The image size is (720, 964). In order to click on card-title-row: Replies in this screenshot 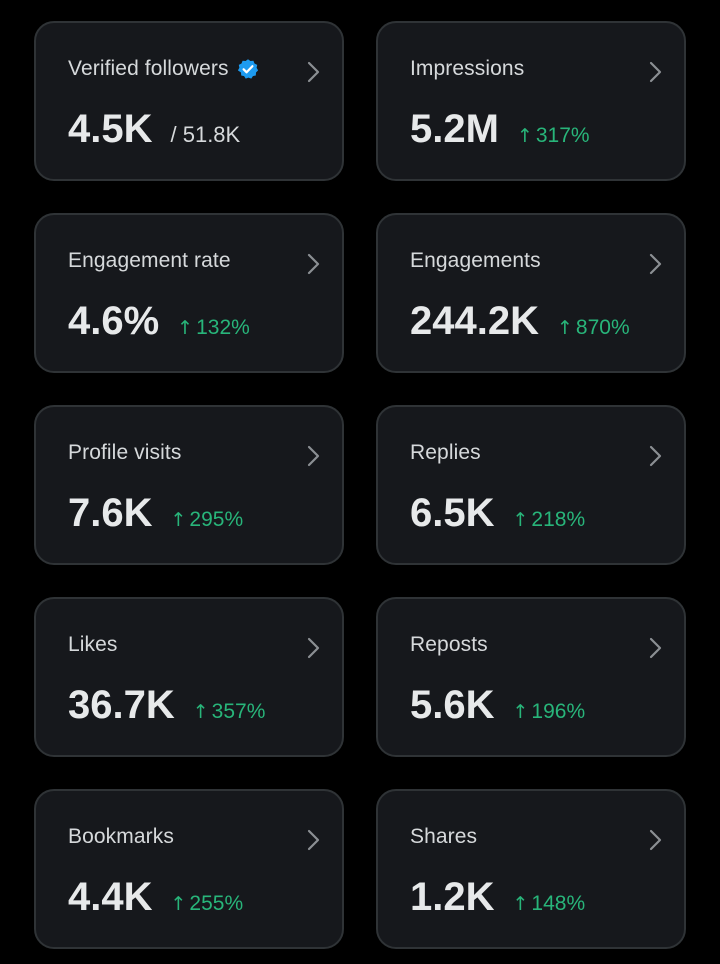, I will do `click(445, 453)`.